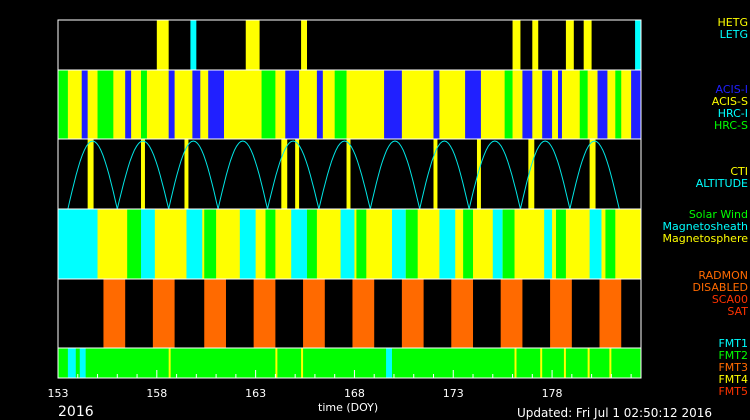 Image resolution: width=750 pixels, height=420 pixels. What do you see at coordinates (733, 391) in the screenshot?
I see `legend-fmt5: FMT5` at bounding box center [733, 391].